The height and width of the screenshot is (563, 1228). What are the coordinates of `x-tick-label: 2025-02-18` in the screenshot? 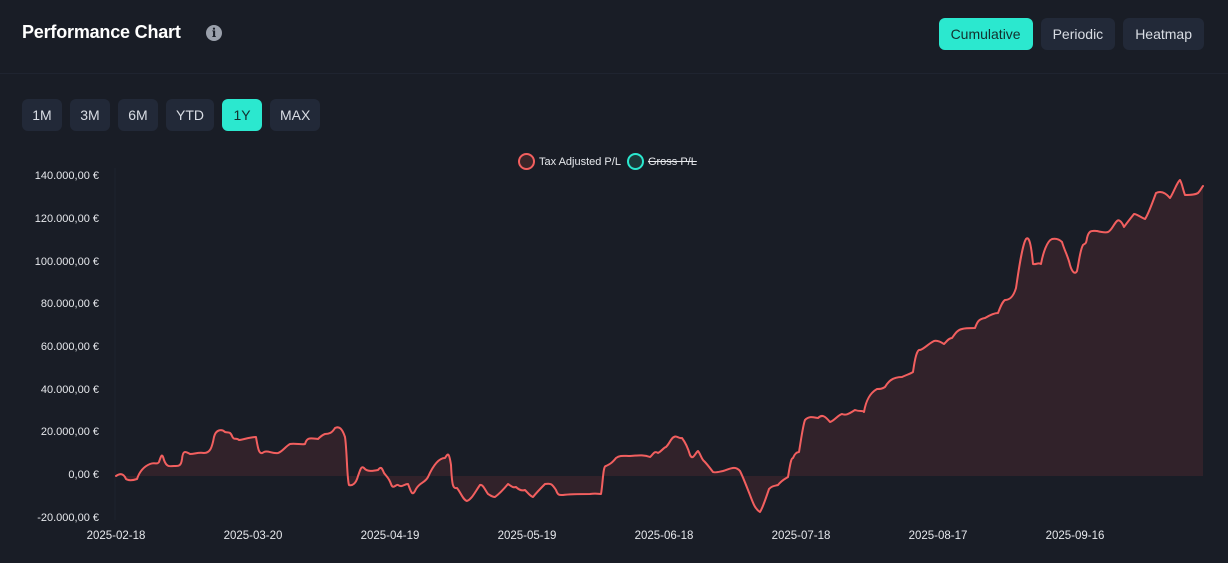 It's located at (116, 536).